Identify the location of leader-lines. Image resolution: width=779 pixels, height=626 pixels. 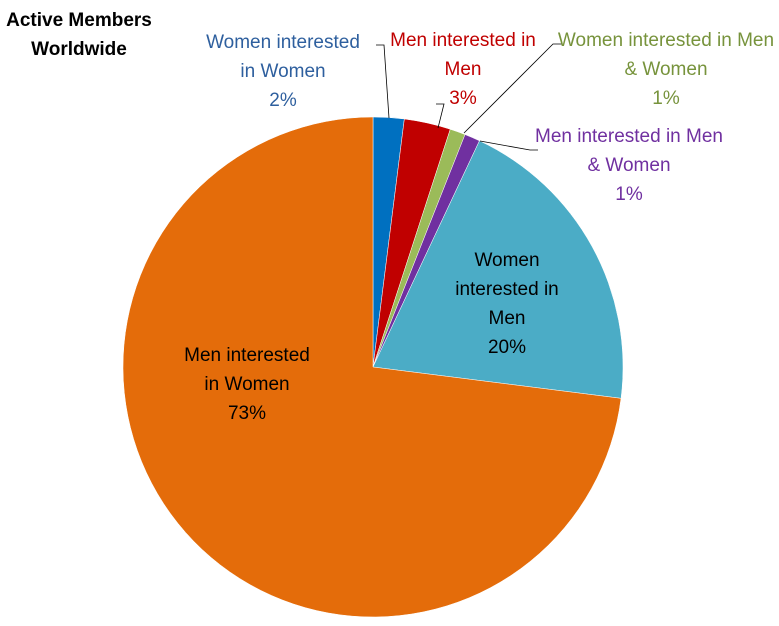
(469, 97).